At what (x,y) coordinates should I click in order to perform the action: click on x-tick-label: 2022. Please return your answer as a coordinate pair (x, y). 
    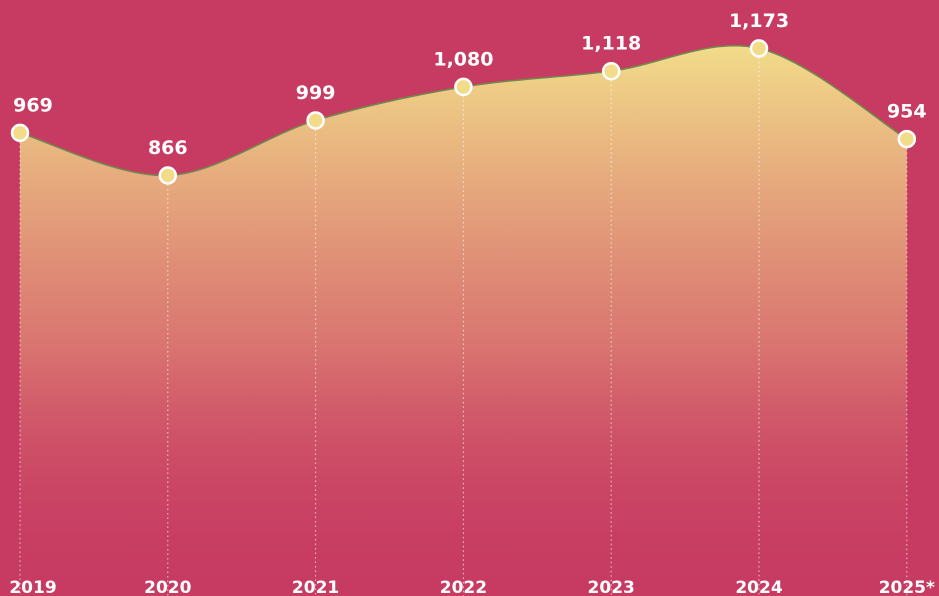
    Looking at the image, I should click on (463, 587).